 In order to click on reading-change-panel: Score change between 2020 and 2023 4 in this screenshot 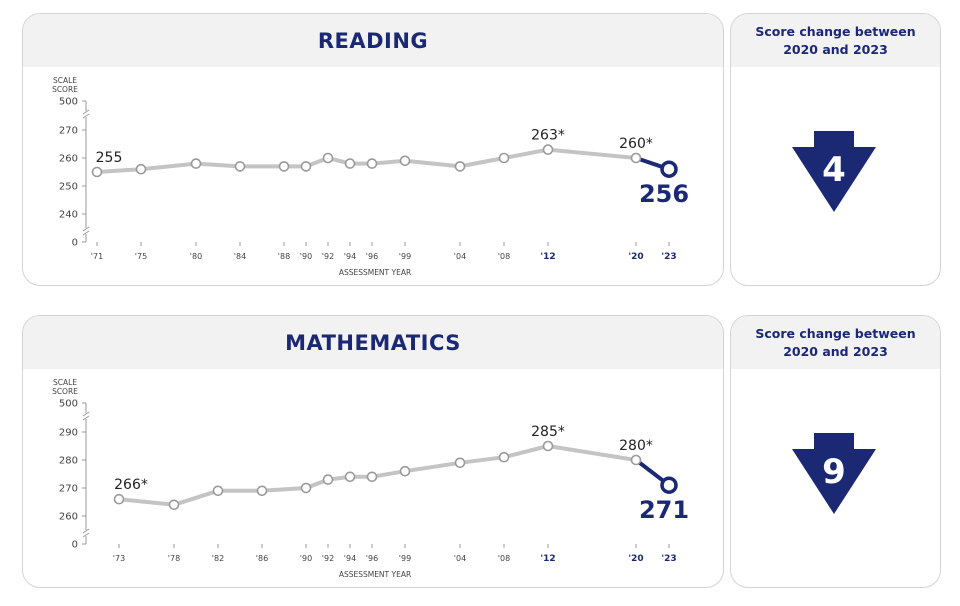, I will do `click(835, 149)`.